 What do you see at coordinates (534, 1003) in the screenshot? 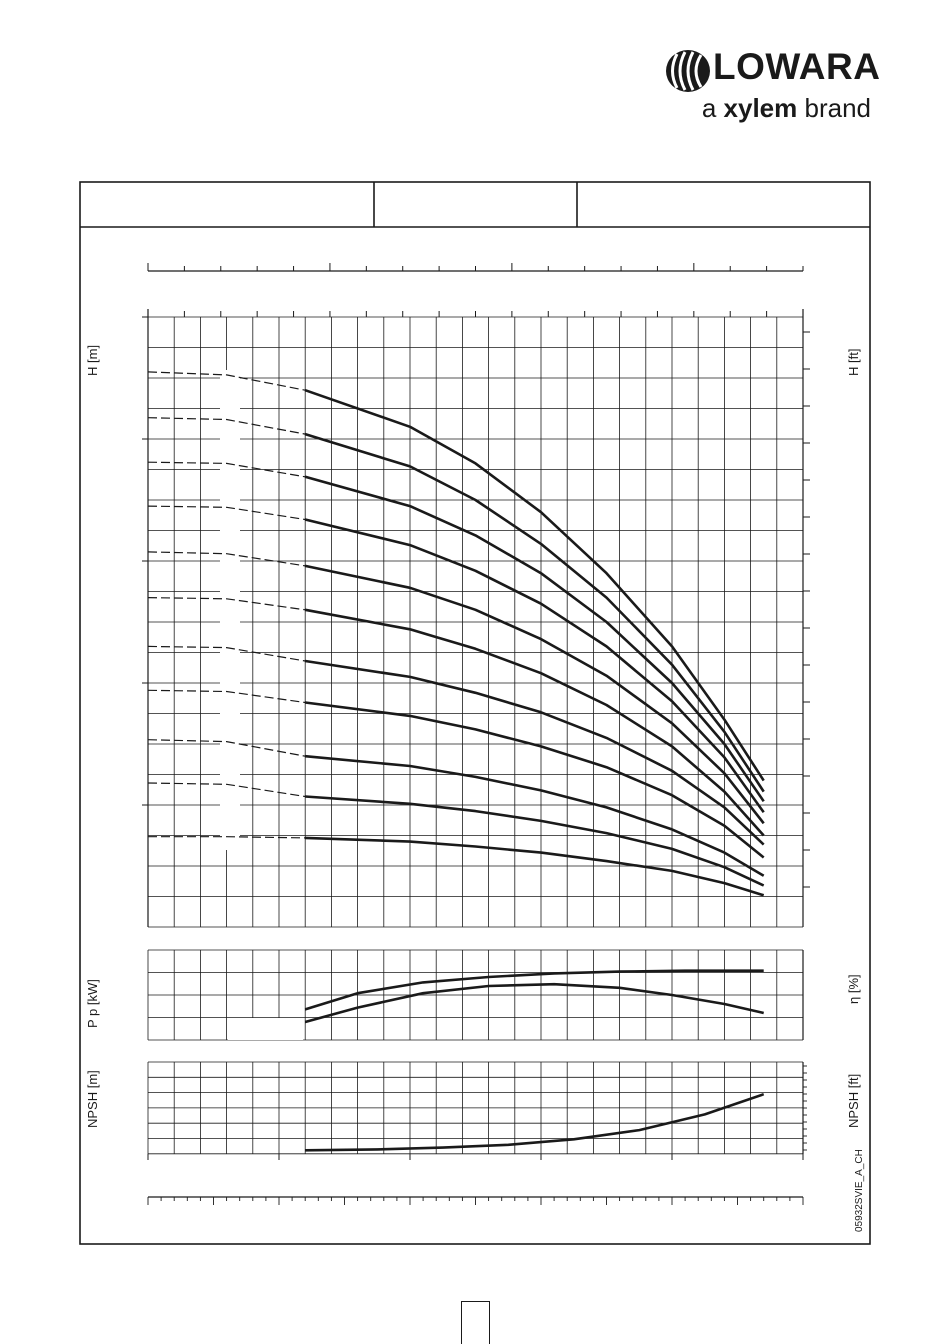
I see `efficiency-curve` at bounding box center [534, 1003].